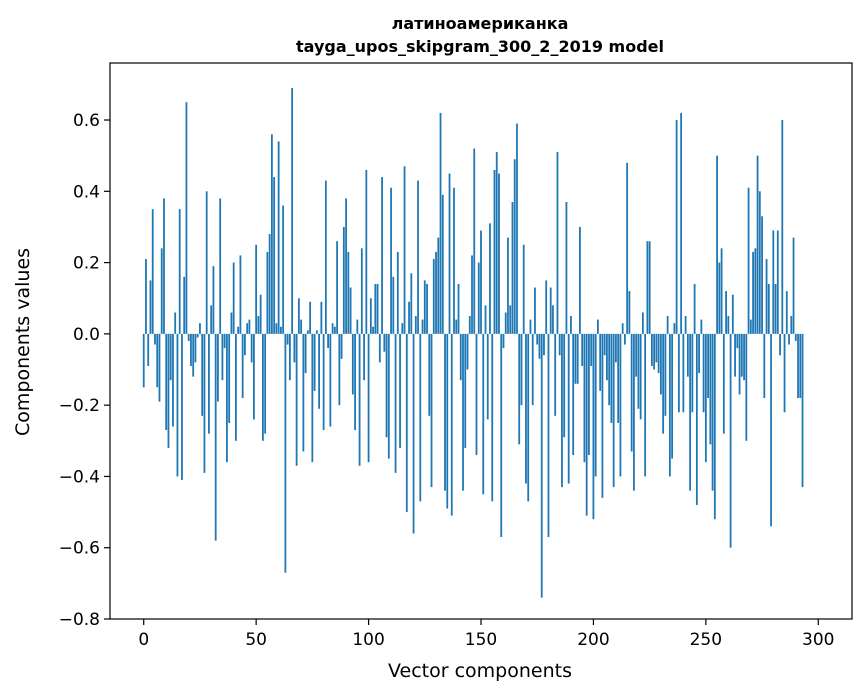 Image resolution: width=867 pixels, height=696 pixels. What do you see at coordinates (480, 23) in the screenshot?
I see `chart-title: латиноамериканка` at bounding box center [480, 23].